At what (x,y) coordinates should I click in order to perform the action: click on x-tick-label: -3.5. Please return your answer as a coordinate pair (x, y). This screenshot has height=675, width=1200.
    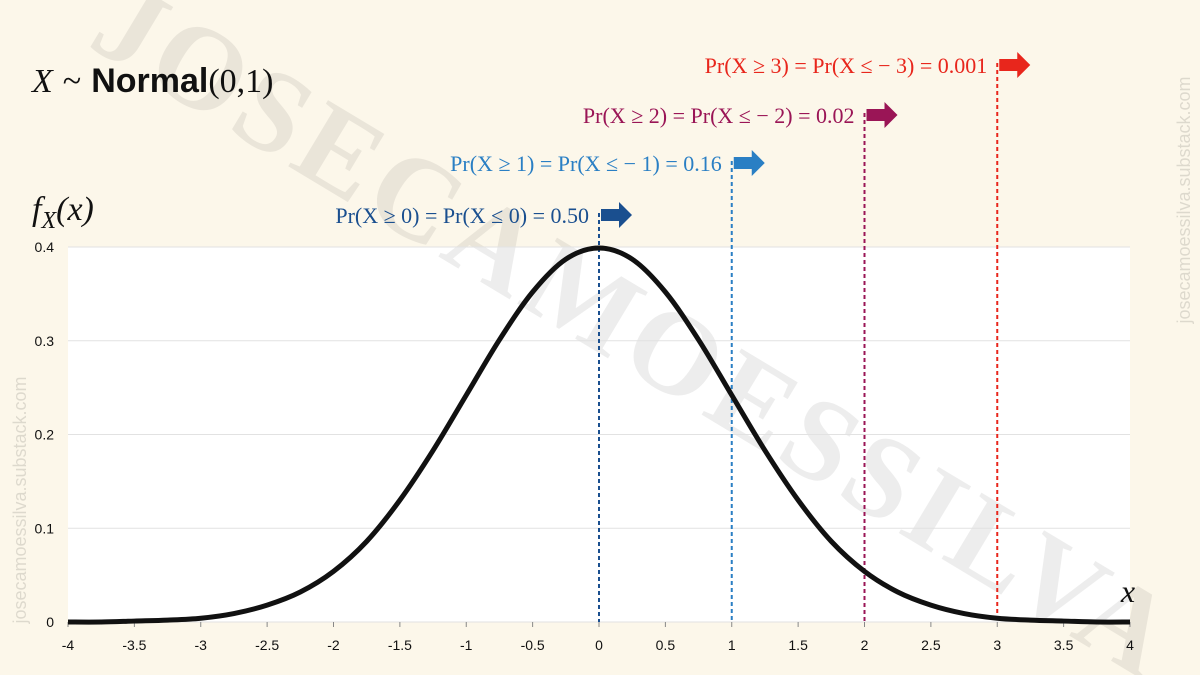
    Looking at the image, I should click on (134, 645).